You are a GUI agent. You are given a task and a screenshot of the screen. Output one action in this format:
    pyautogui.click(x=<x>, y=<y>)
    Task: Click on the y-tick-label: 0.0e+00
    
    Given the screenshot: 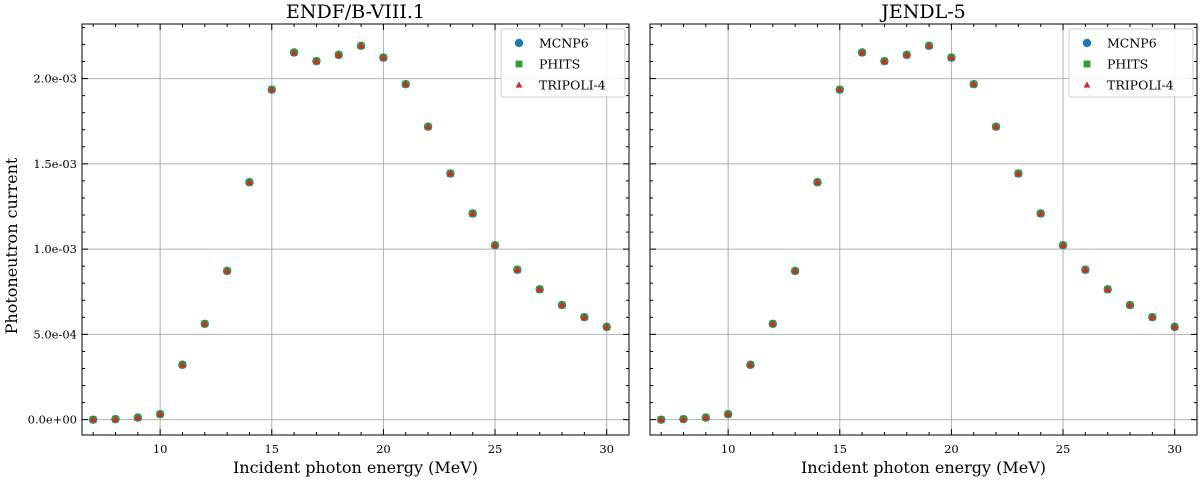 What is the action you would take?
    pyautogui.click(x=52, y=420)
    